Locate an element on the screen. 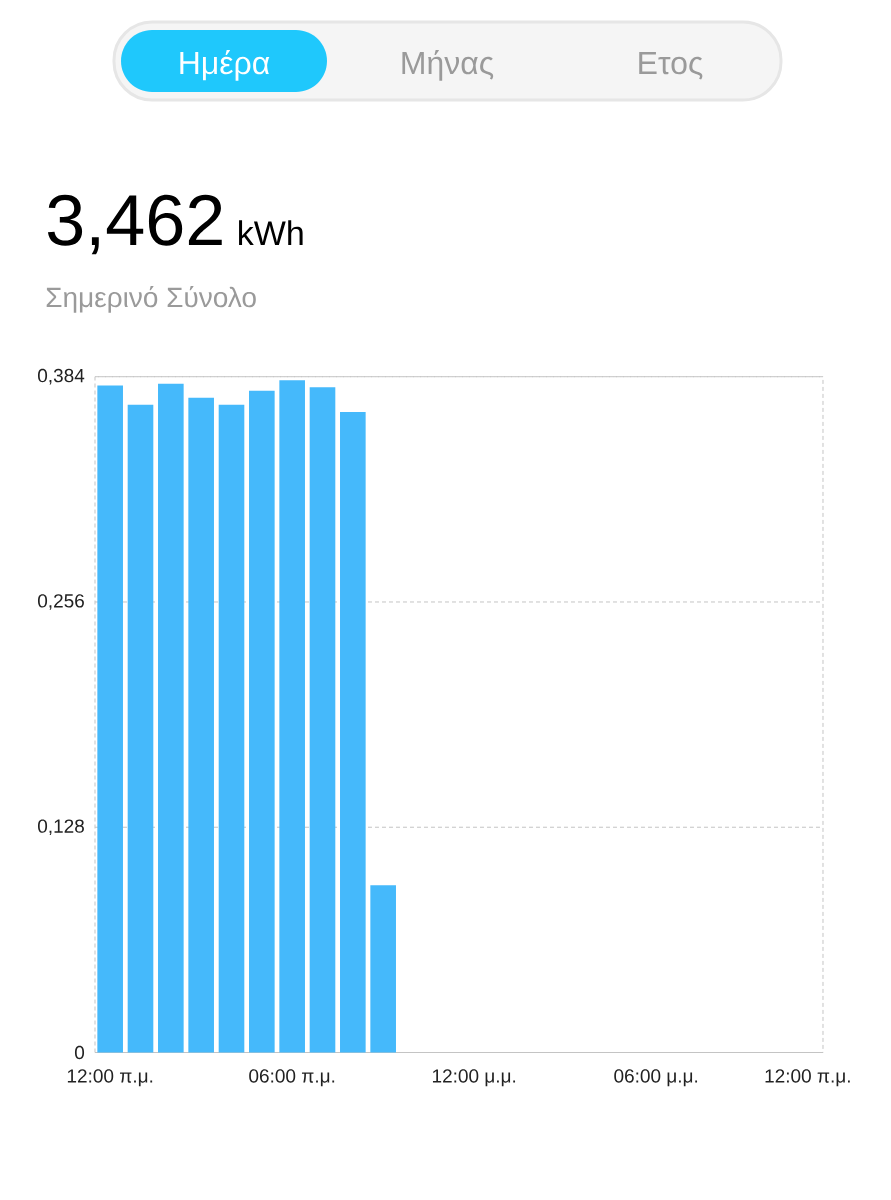 This screenshot has height=1200, width=891. x-tick-label: 12:00 μ.μ. is located at coordinates (474, 1078).